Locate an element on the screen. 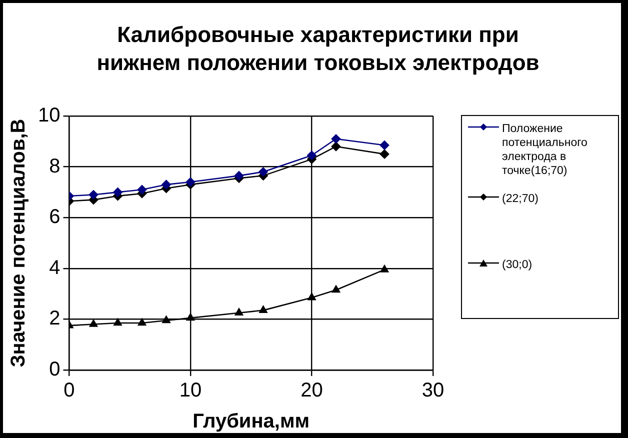 The image size is (628, 438). x-tick-label: 30 is located at coordinates (433, 391).